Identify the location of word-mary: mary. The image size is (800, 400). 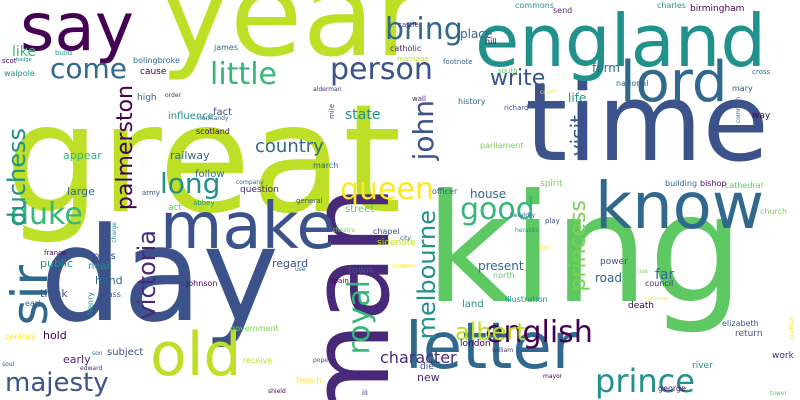
(742, 88).